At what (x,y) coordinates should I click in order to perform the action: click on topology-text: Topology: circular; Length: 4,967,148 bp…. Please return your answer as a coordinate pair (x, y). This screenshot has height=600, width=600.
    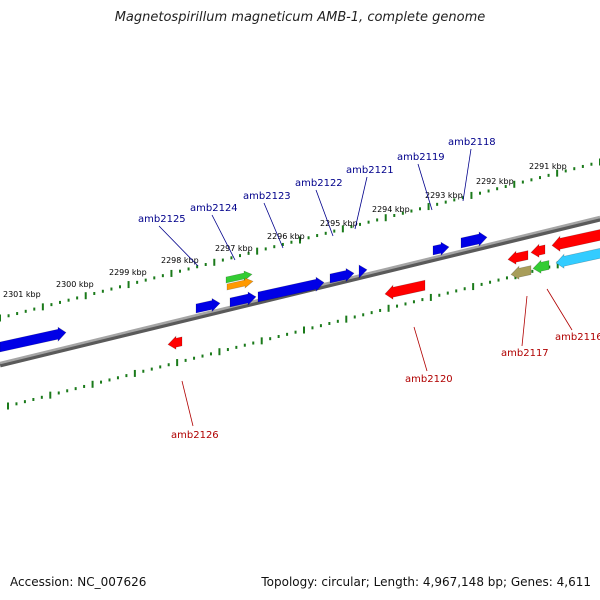
    Looking at the image, I should click on (426, 582).